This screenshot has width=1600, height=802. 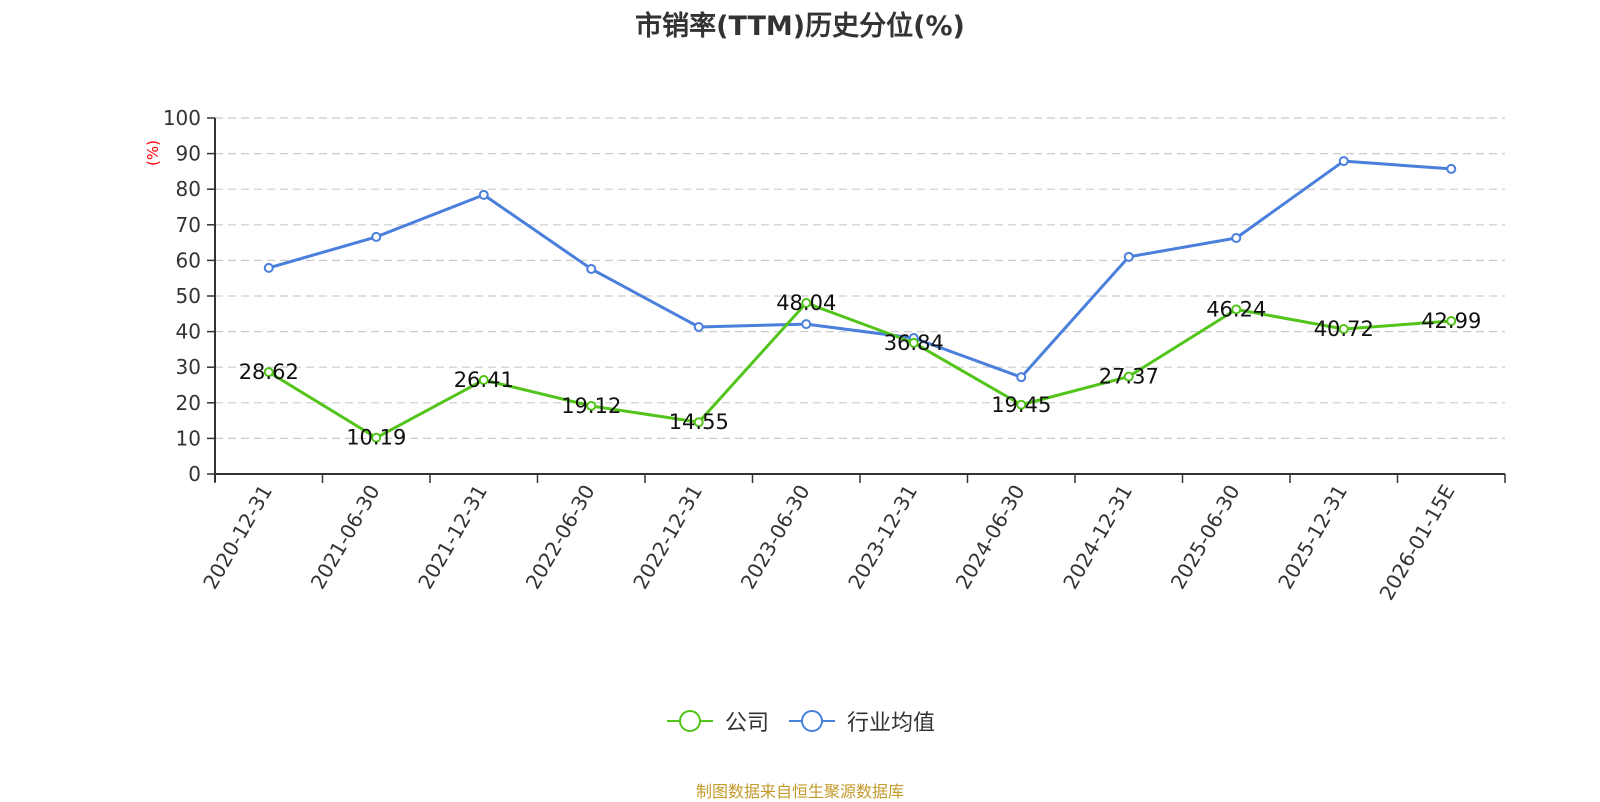 What do you see at coordinates (800, 26) in the screenshot?
I see `chart-title: 市销率(TTM)历史分位(%)` at bounding box center [800, 26].